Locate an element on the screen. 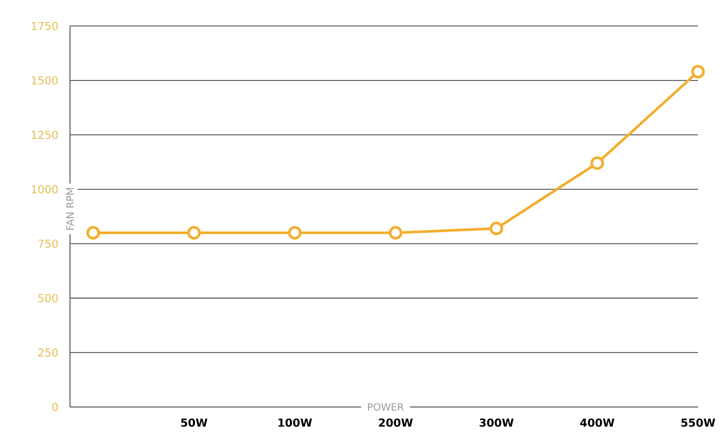  y-tick-label: 1250 is located at coordinates (45, 134).